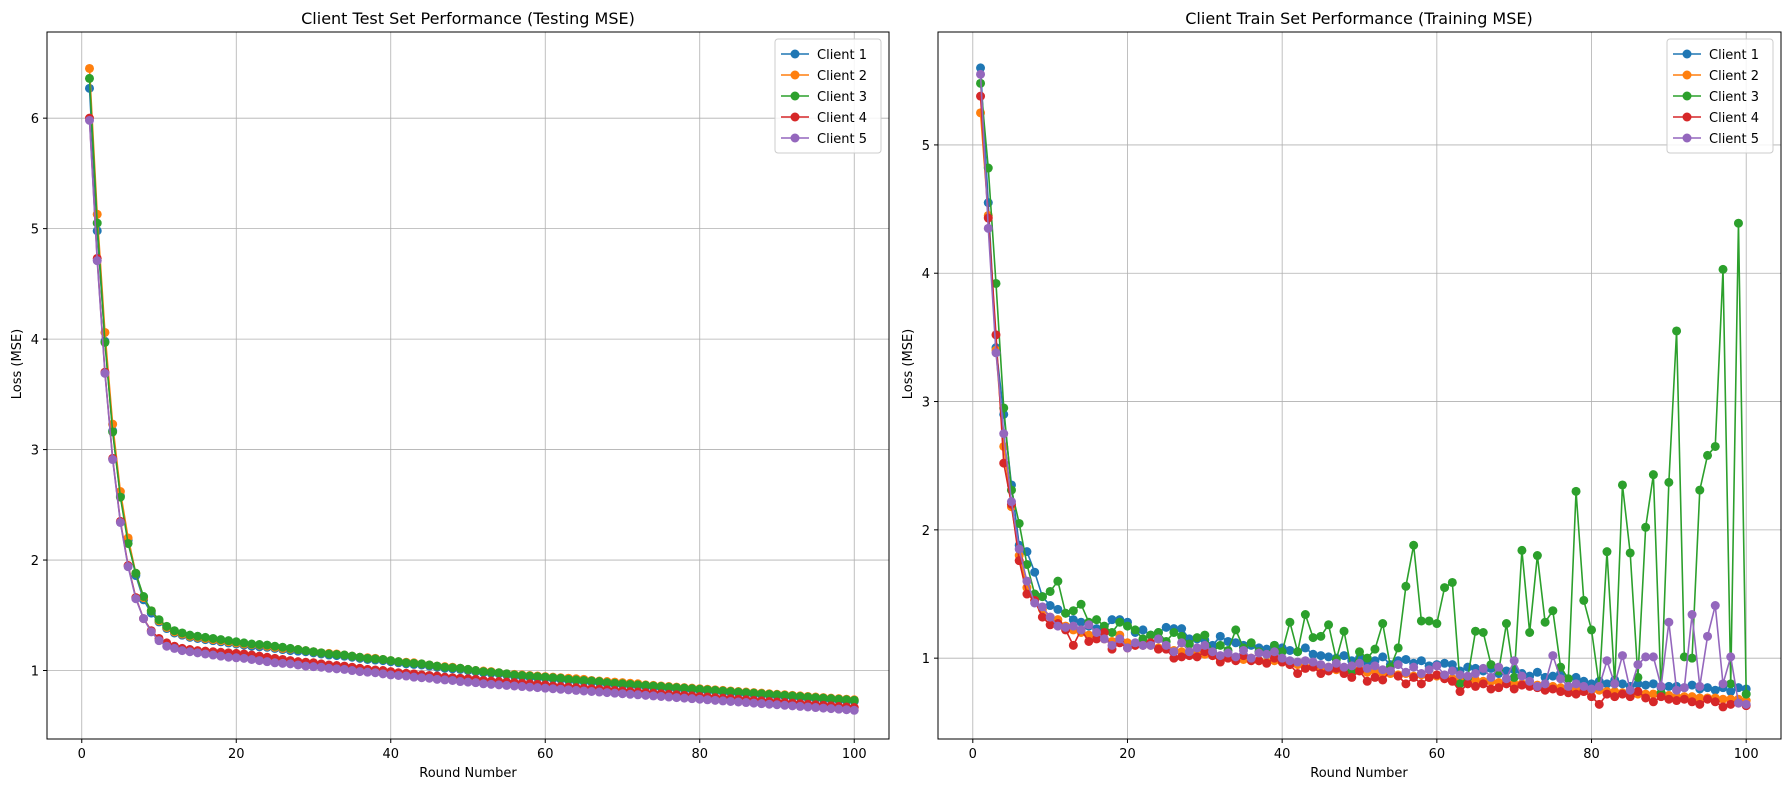 The height and width of the screenshot is (790, 1790). Describe the element at coordinates (842, 55) in the screenshot. I see `legend-label: Client 1` at that location.